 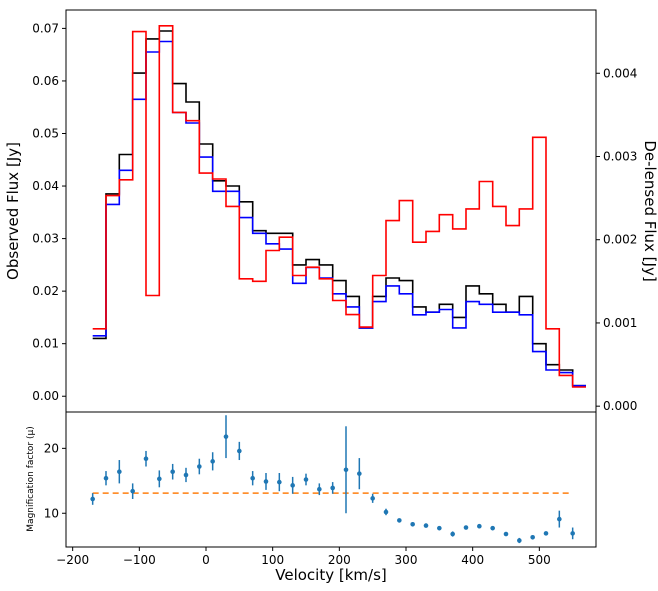 What do you see at coordinates (649, 210) in the screenshot?
I see `y-right-axis-label: De-lensed Flux [Jy]` at bounding box center [649, 210].